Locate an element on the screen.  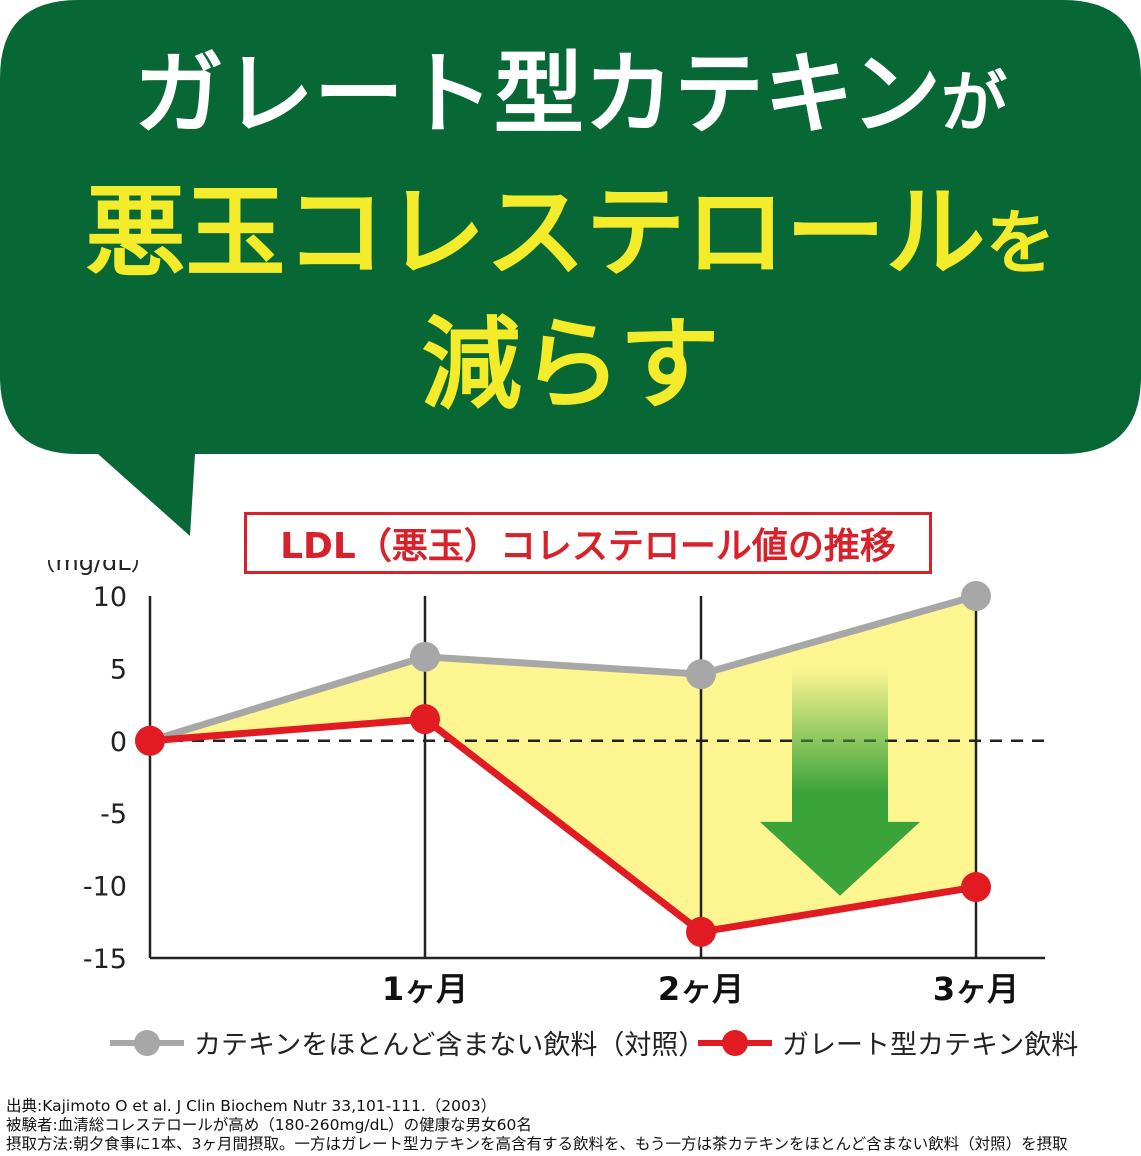
headline-line-1: ガレート型カテキンが is located at coordinates (570, 95).